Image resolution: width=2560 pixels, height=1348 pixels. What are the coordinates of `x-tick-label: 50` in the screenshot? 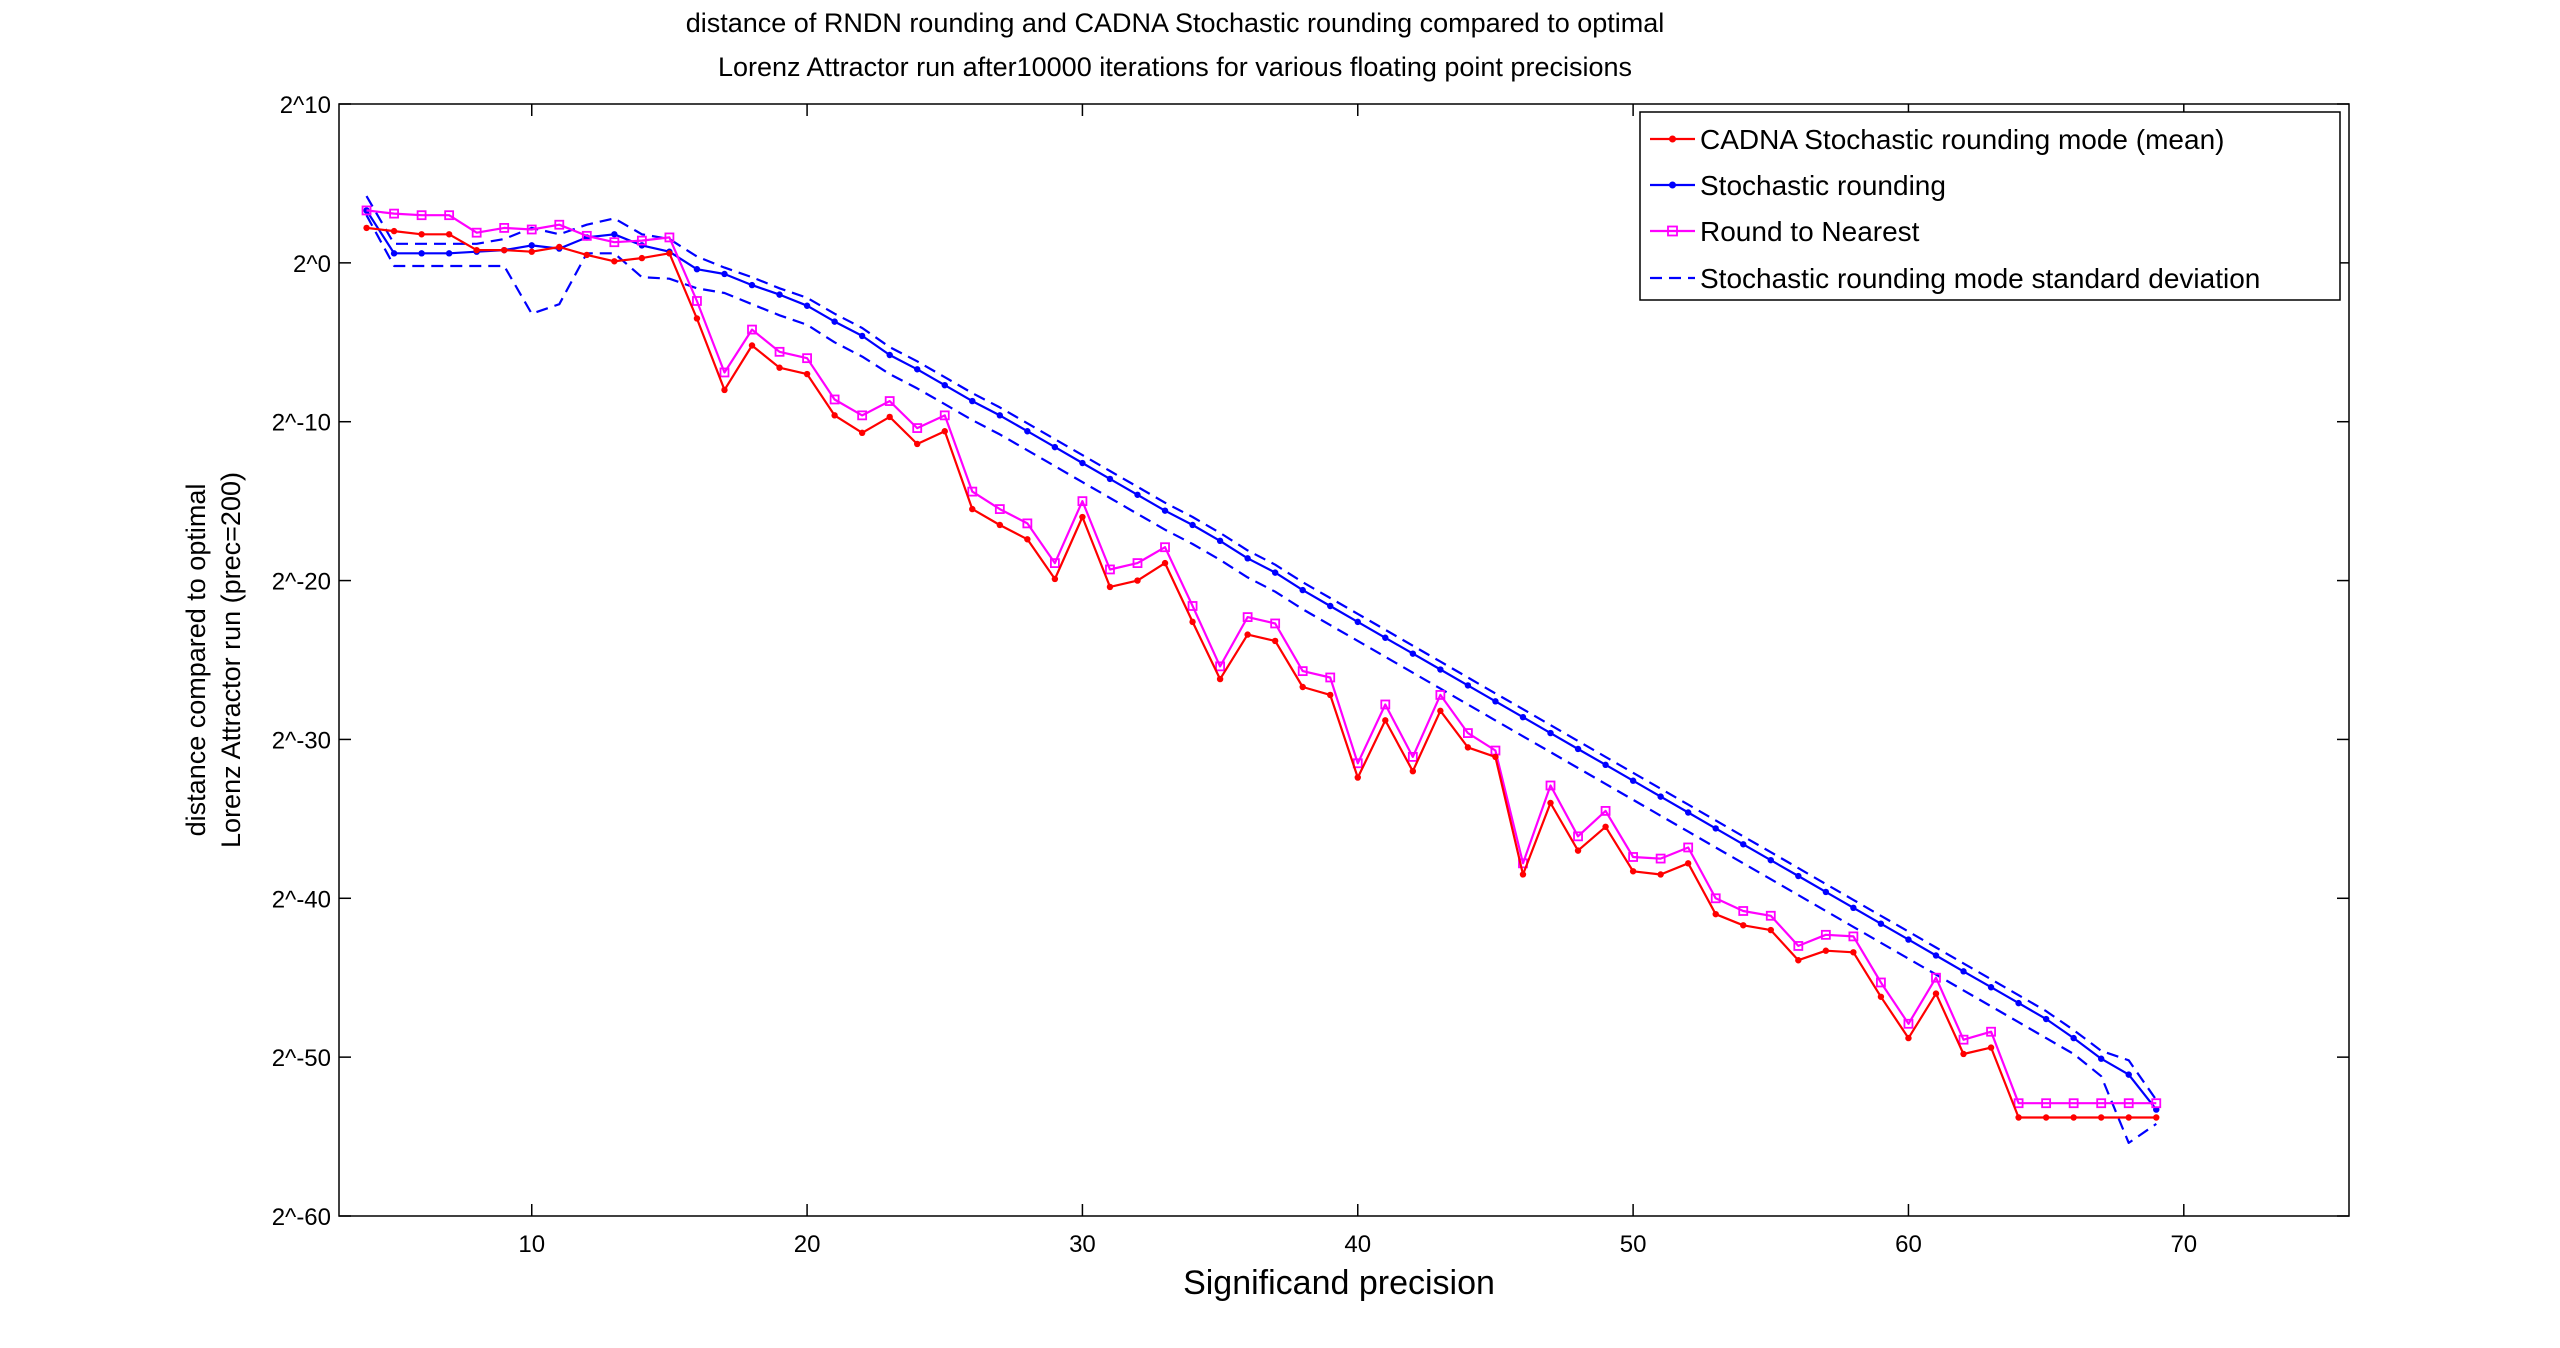 It's located at (1633, 1244).